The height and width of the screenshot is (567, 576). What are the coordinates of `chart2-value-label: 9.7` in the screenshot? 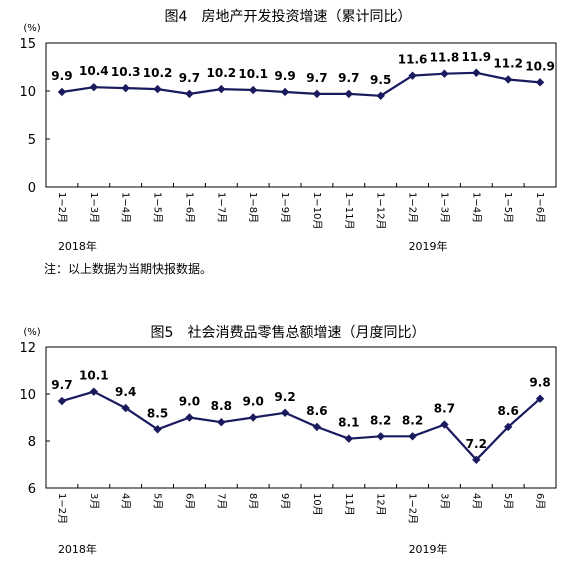 It's located at (61, 385).